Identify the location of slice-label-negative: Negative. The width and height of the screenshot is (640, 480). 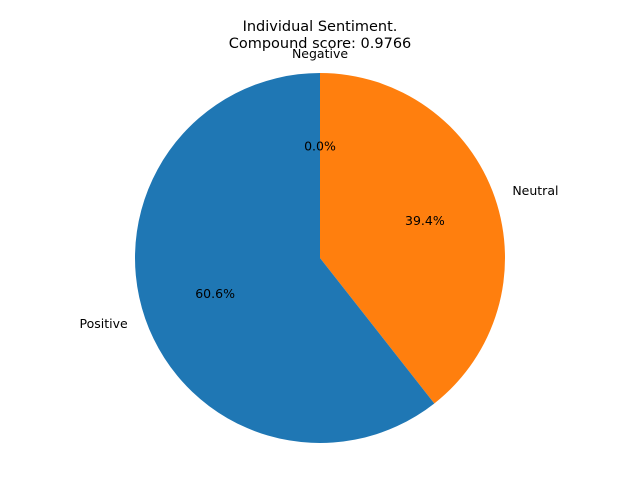
(320, 53).